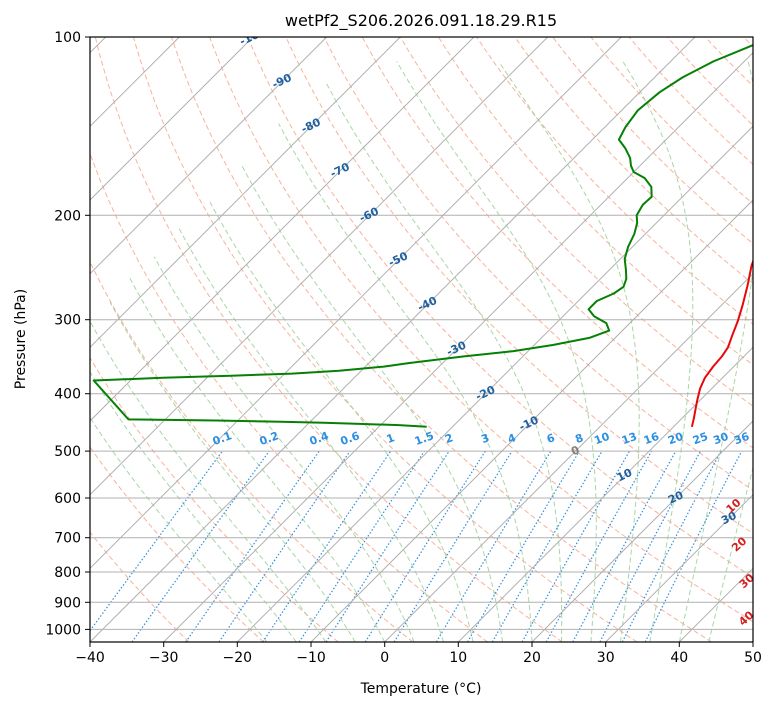 This screenshot has height=708, width=775. Describe the element at coordinates (676, 497) in the screenshot. I see `isotherm-label: 20` at that location.